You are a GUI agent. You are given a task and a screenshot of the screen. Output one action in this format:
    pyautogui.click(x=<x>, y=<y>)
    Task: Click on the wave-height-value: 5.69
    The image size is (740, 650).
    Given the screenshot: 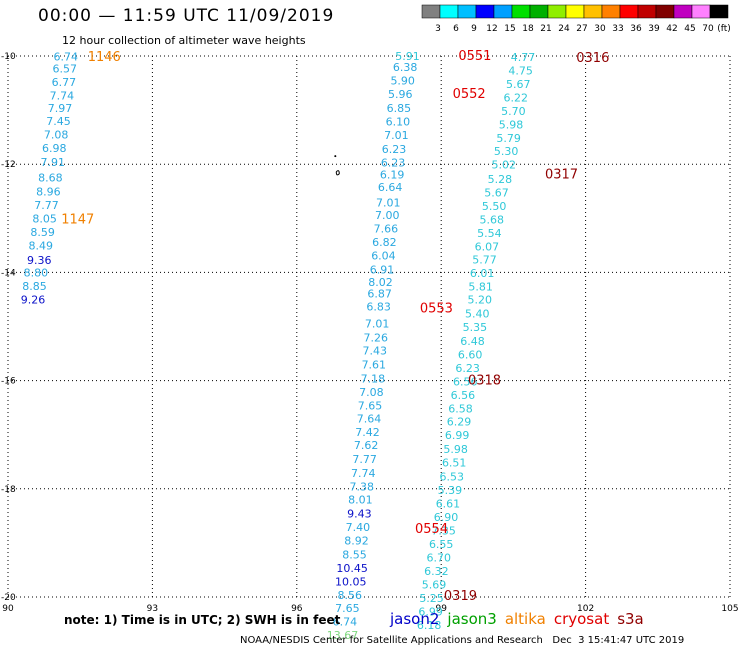 What is the action you would take?
    pyautogui.click(x=434, y=585)
    